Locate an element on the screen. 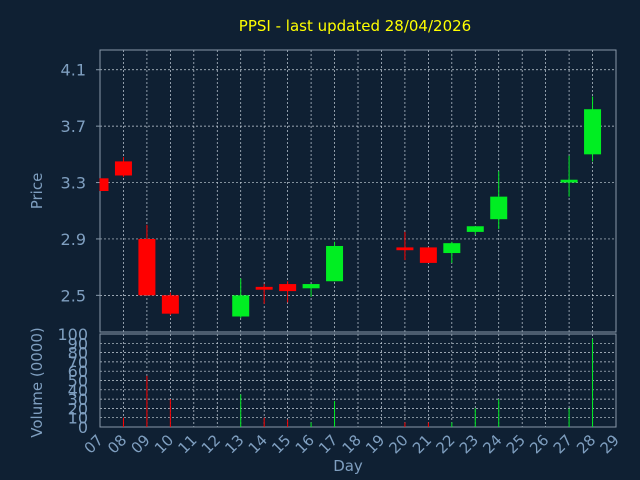  day-tick-label: 11 is located at coordinates (187, 444).